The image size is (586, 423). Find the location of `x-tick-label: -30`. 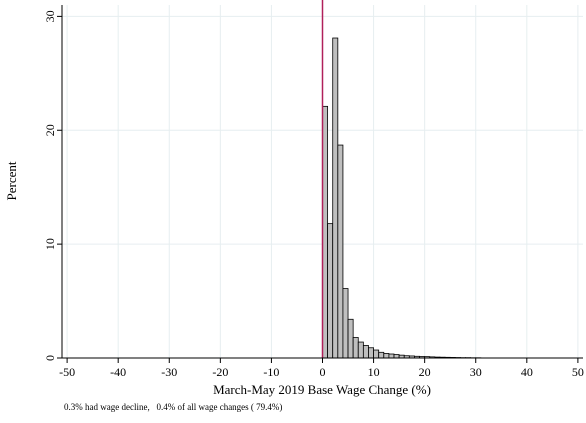

x-tick-label: -30 is located at coordinates (169, 372).